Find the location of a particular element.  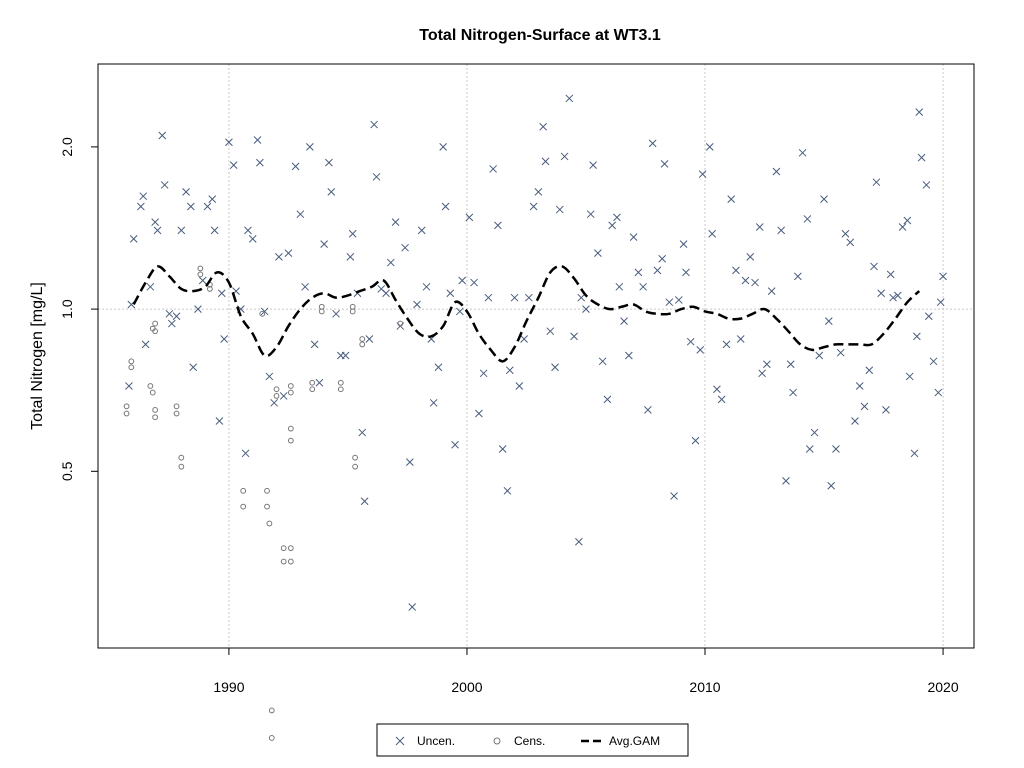

legend-label-gam: Avg.GAM is located at coordinates (634, 741).